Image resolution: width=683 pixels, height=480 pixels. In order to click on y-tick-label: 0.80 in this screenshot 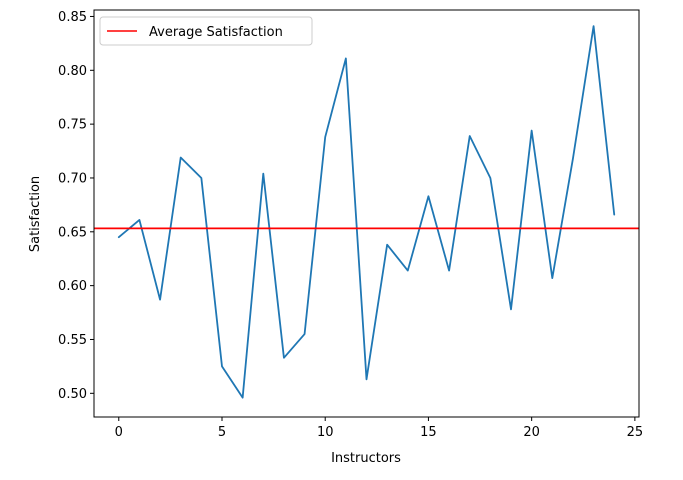, I will do `click(72, 71)`.